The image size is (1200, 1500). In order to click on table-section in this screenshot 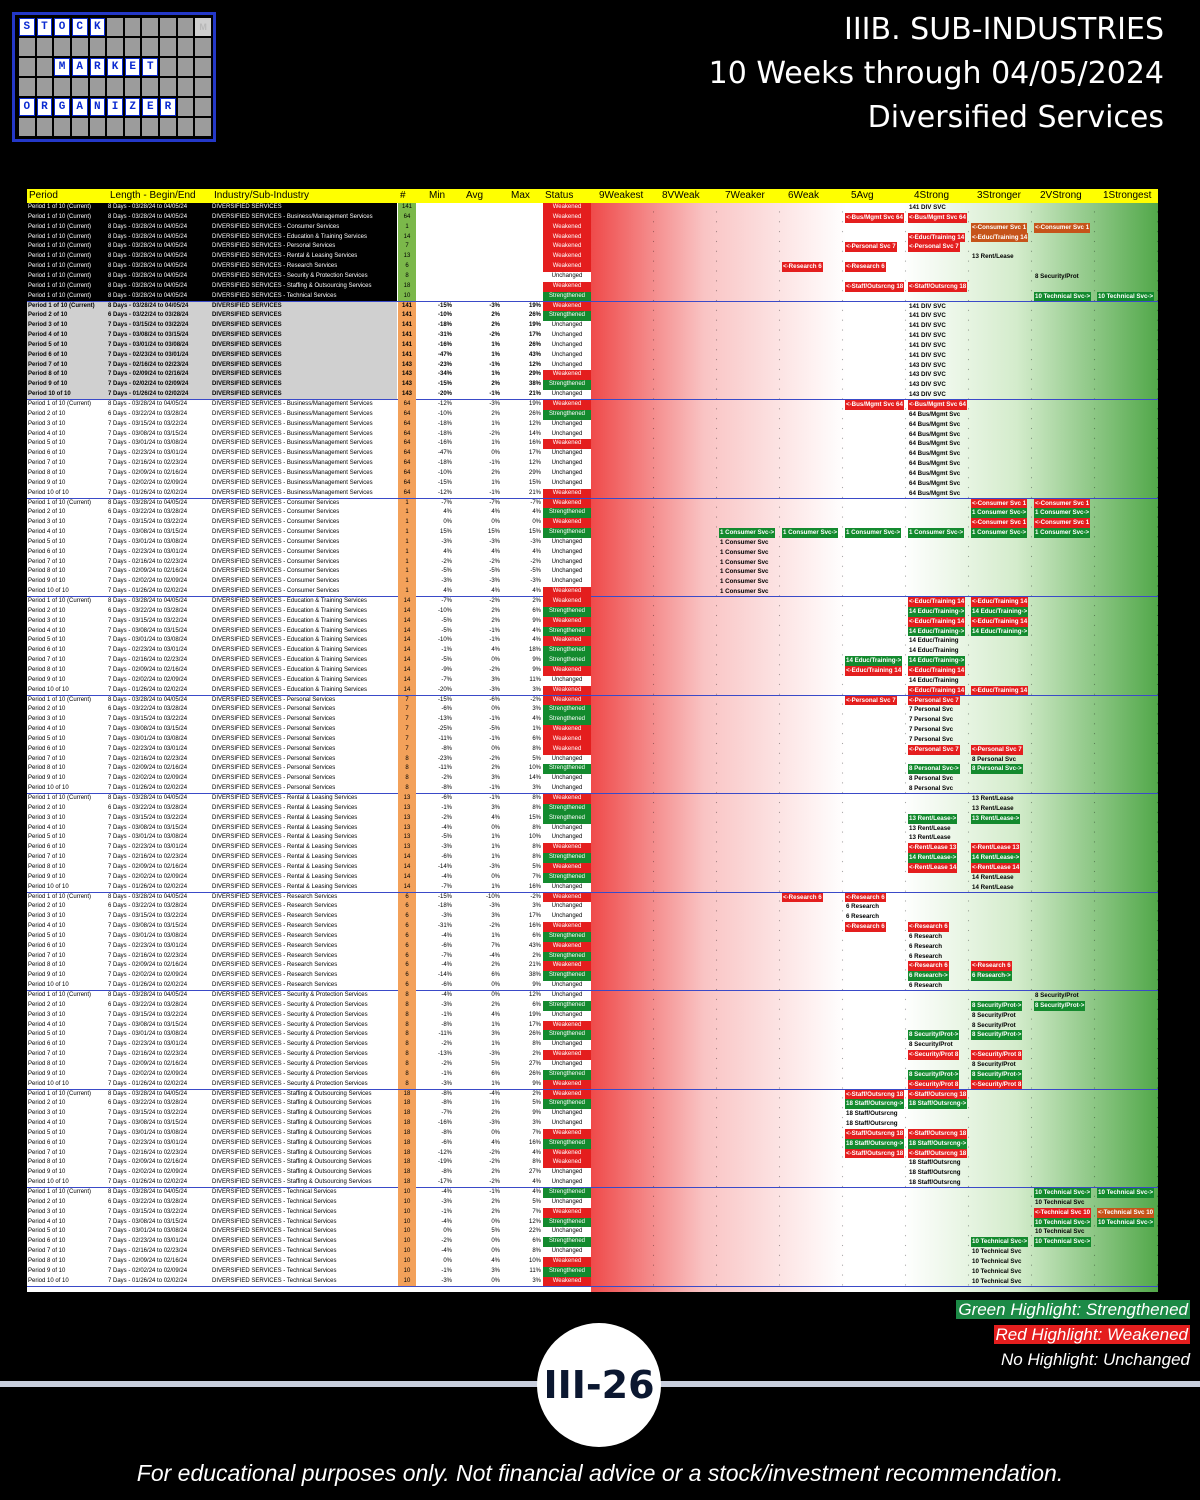, I will do `click(592, 843)`.